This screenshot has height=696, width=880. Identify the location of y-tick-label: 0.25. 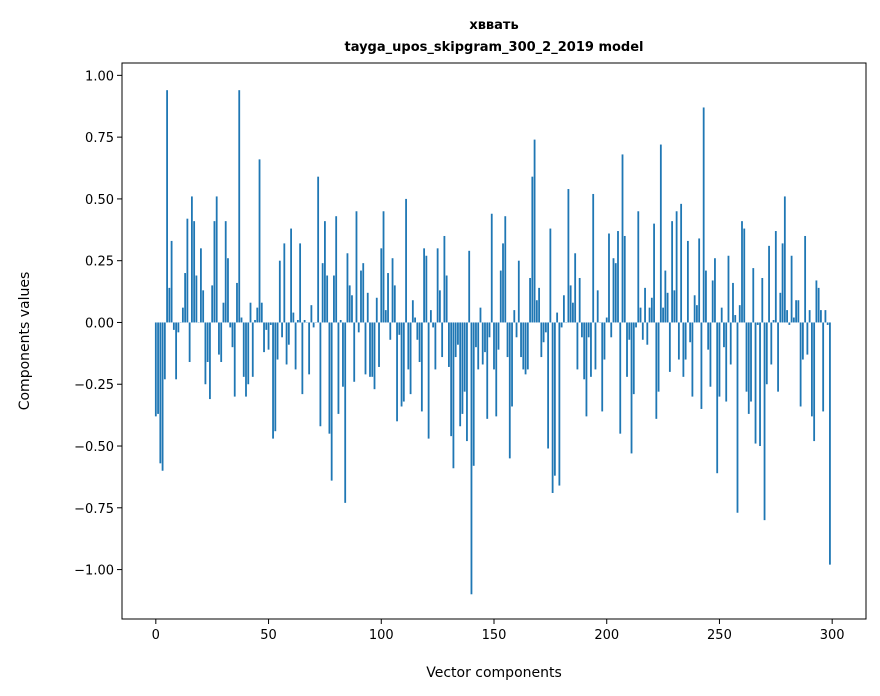
(99, 262).